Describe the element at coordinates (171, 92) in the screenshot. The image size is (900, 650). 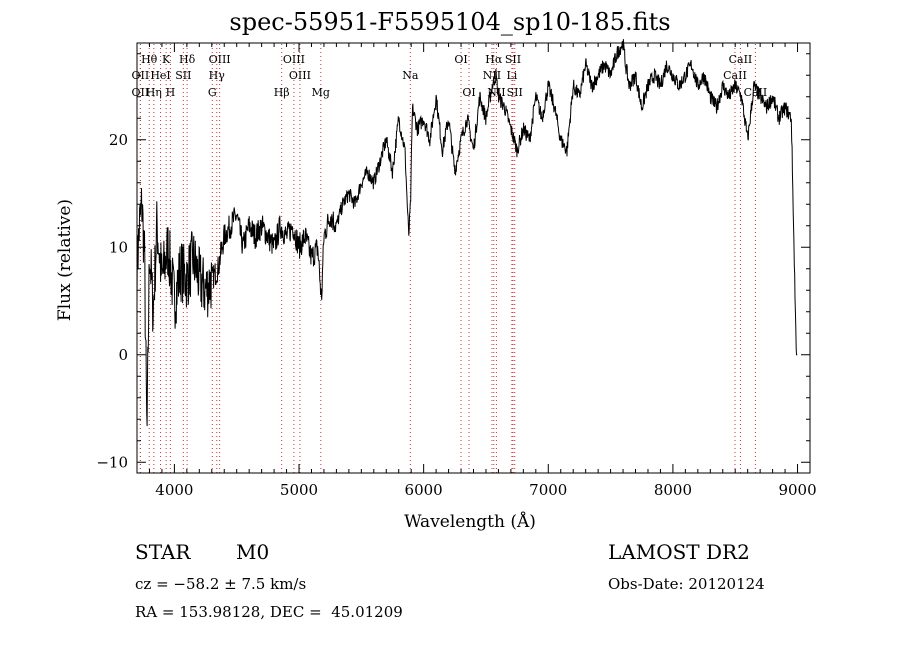
I see `line-marker-label: H` at that location.